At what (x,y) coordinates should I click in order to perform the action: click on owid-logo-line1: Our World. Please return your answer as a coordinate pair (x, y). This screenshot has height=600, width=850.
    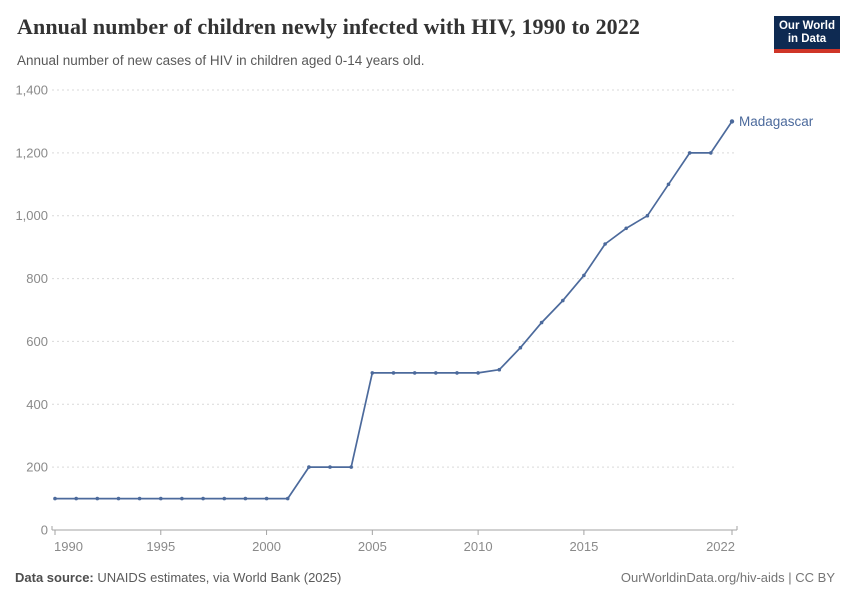
    Looking at the image, I should click on (806, 26).